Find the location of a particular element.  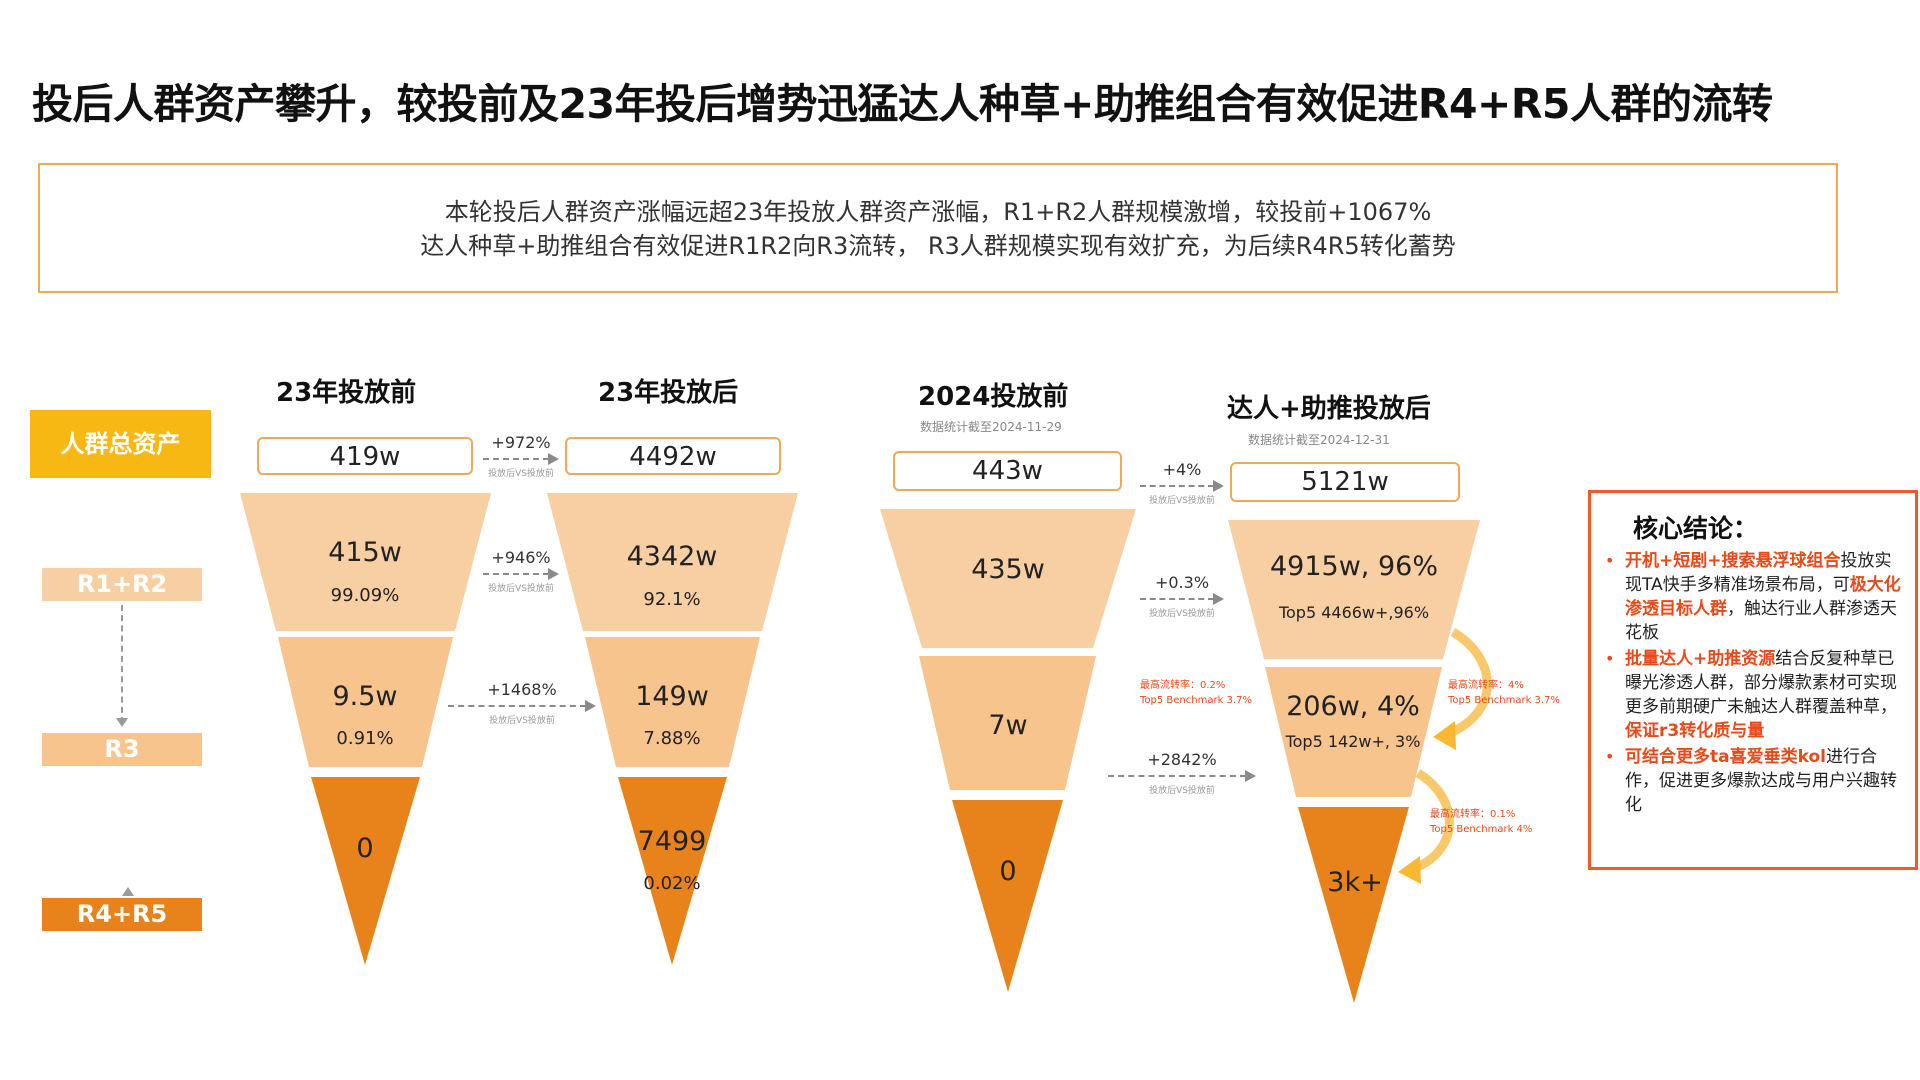

r3-share-23-after: 7.88% is located at coordinates (672, 738).